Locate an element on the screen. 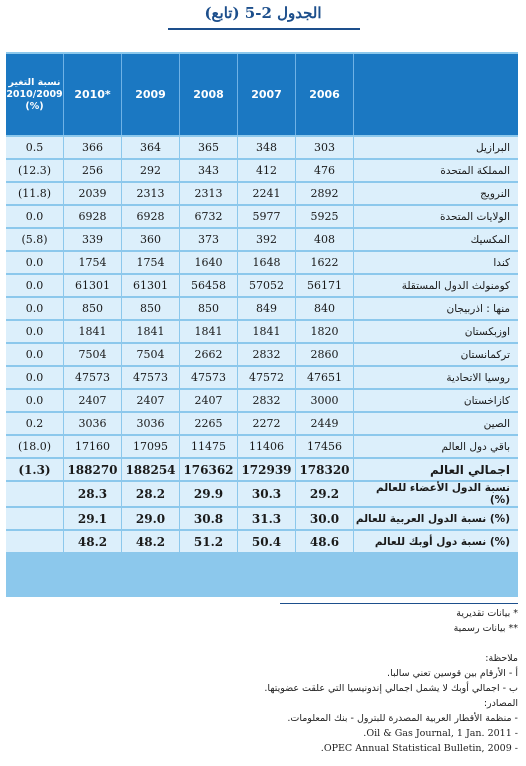 The height and width of the screenshot is (766, 526). table-cell: 292 is located at coordinates (151, 170).